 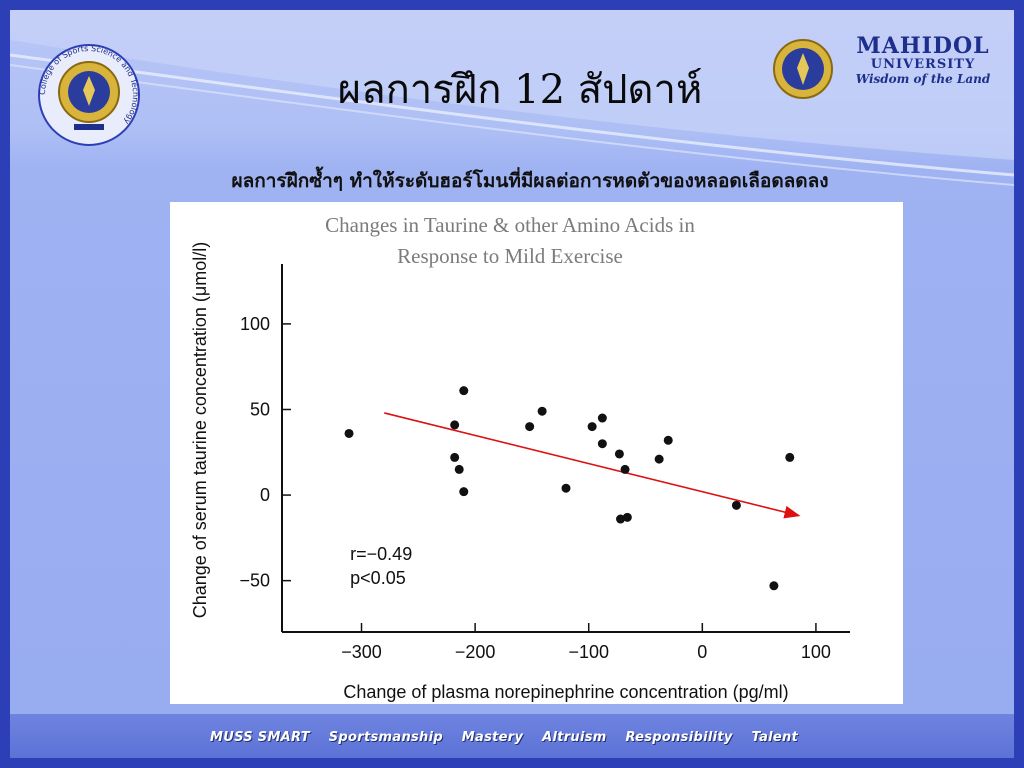 I want to click on mahidol-brand: MAHIDOL UNIVERSITY Wisdom of the Land, so click(x=923, y=60).